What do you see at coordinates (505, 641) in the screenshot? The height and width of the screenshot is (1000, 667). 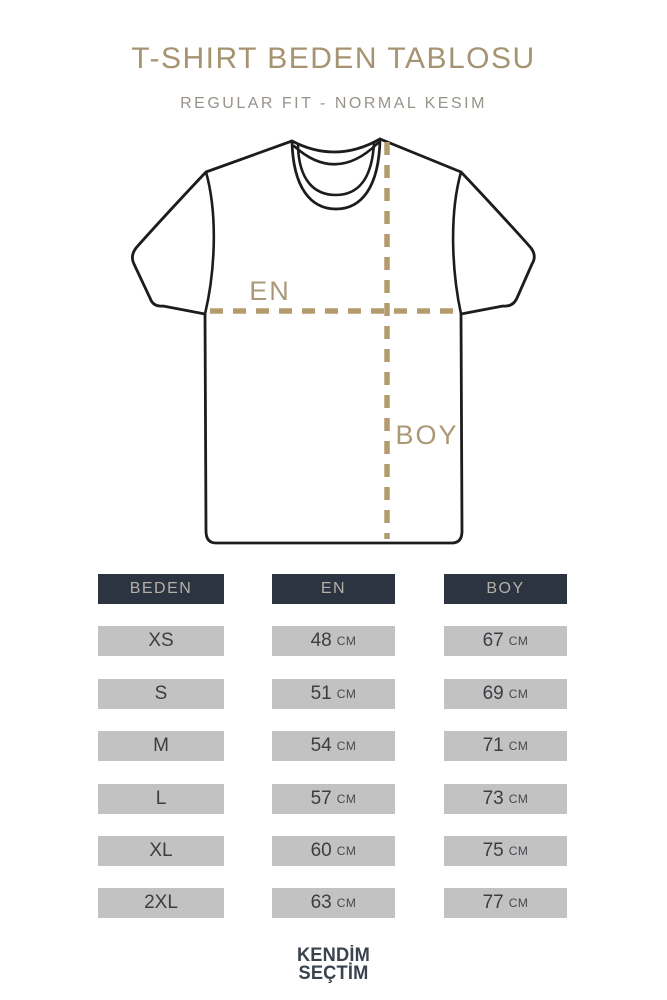 I see `boy-value-cell: 67 cm` at bounding box center [505, 641].